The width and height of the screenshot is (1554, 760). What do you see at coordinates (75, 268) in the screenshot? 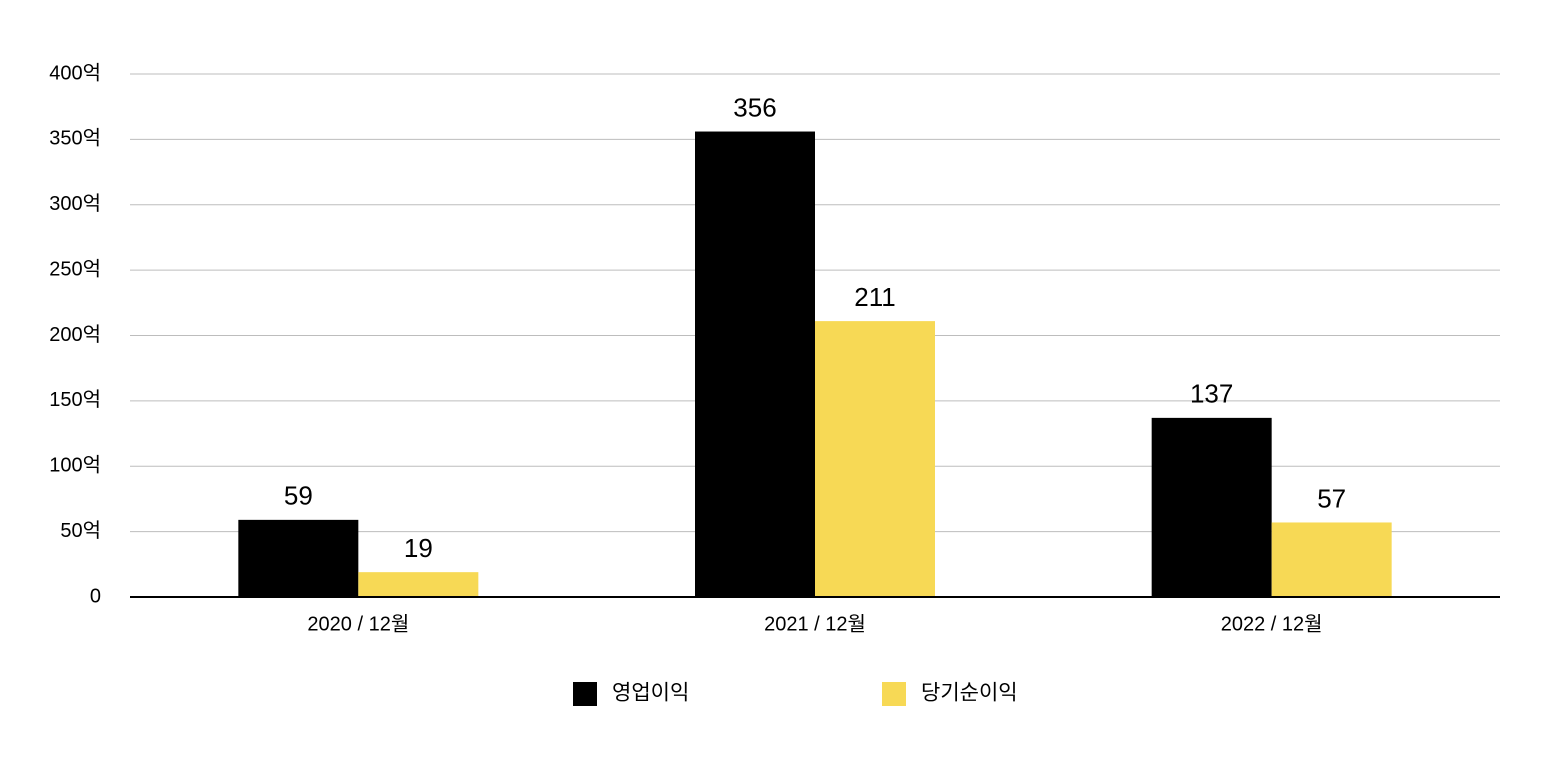
I see `y-tick-label: 250억` at bounding box center [75, 268].